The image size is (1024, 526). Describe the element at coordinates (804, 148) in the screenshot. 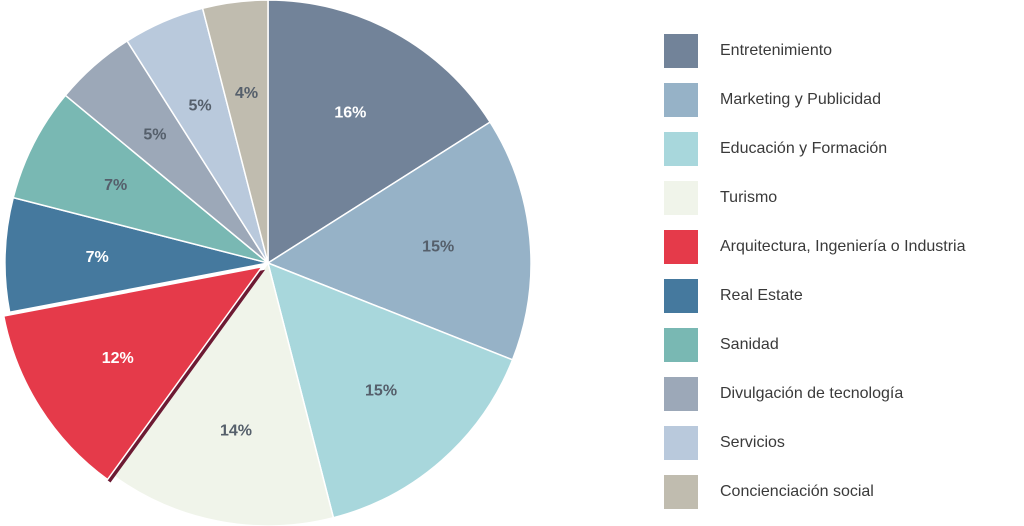

I see `legend-label: Educación y Formación` at that location.